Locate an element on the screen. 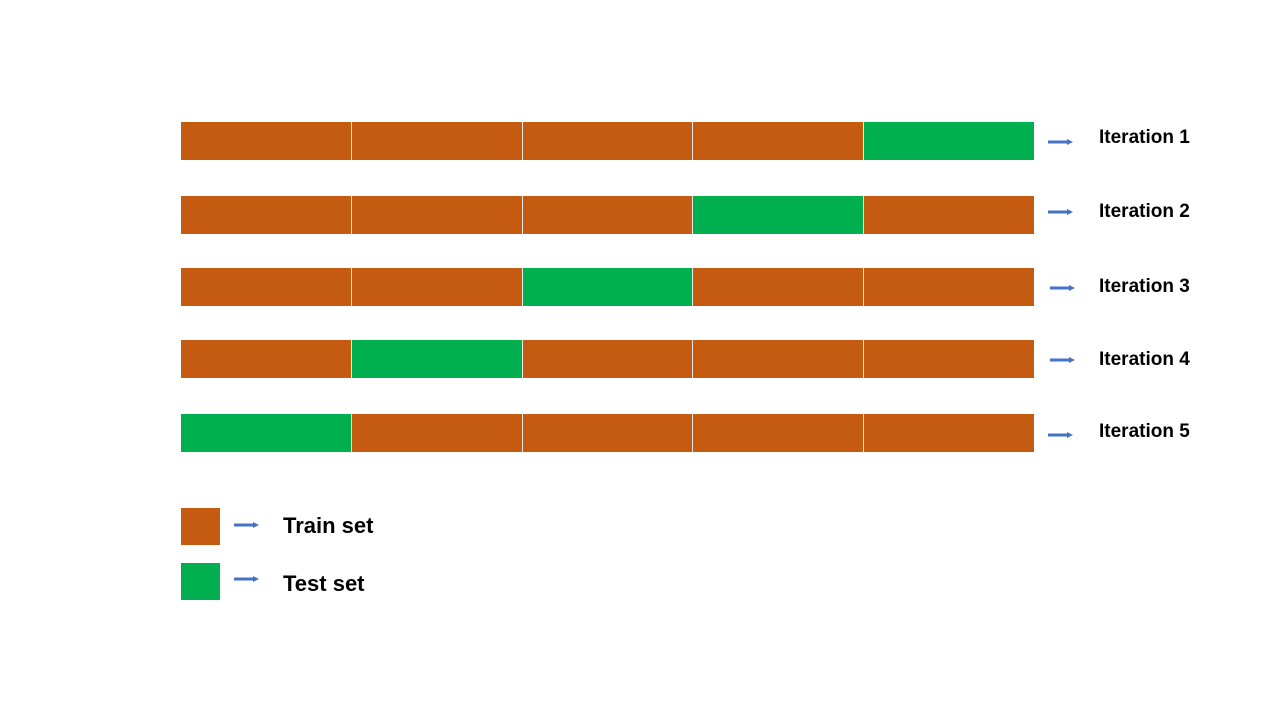 The image size is (1280, 720). train-set-swatch is located at coordinates (200, 526).